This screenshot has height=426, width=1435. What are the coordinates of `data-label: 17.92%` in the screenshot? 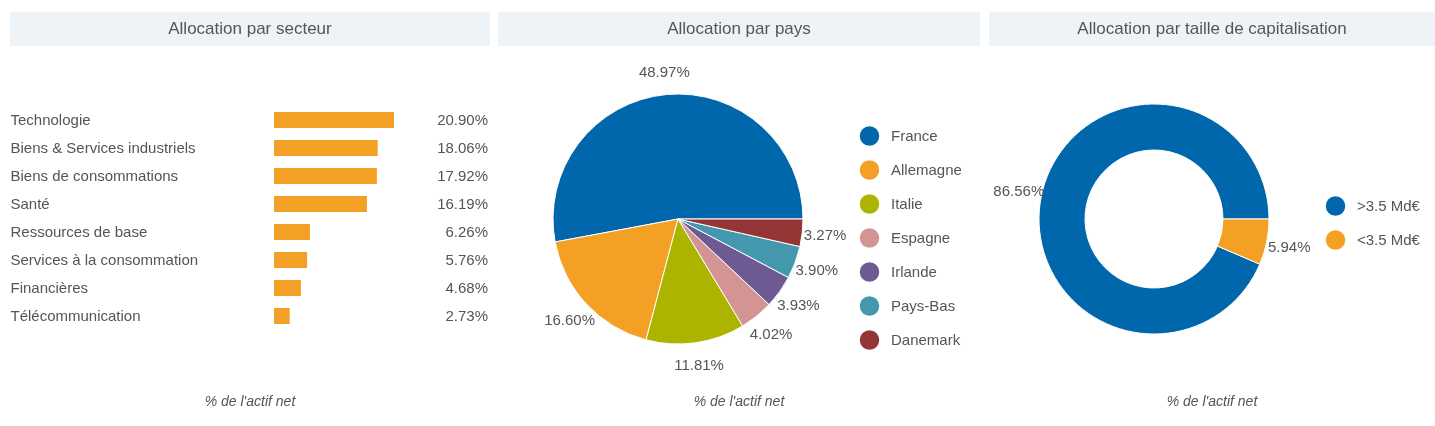 It's located at (462, 175).